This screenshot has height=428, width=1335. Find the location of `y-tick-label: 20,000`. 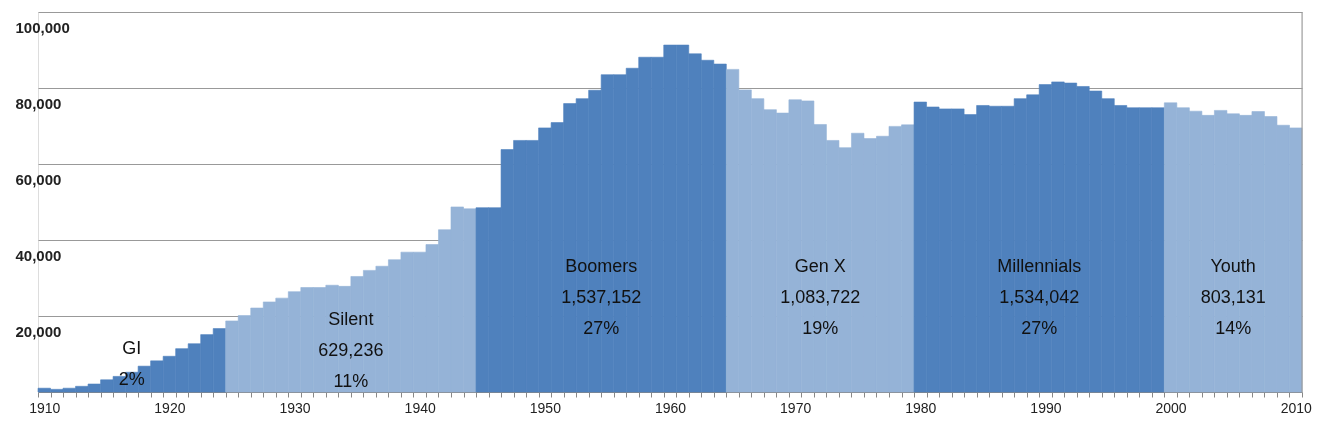

y-tick-label: 20,000 is located at coordinates (38, 331).